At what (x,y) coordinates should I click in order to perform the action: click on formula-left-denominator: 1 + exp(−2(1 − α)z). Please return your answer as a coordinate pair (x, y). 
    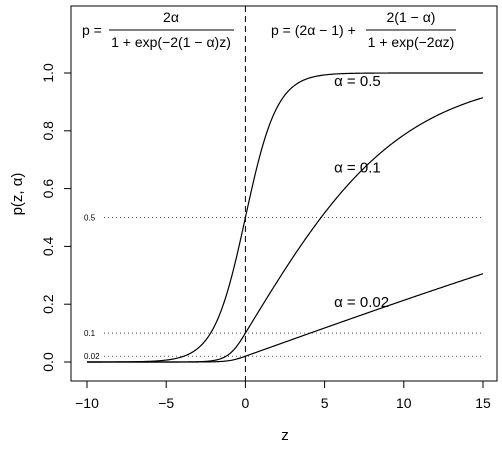
    Looking at the image, I should click on (171, 42).